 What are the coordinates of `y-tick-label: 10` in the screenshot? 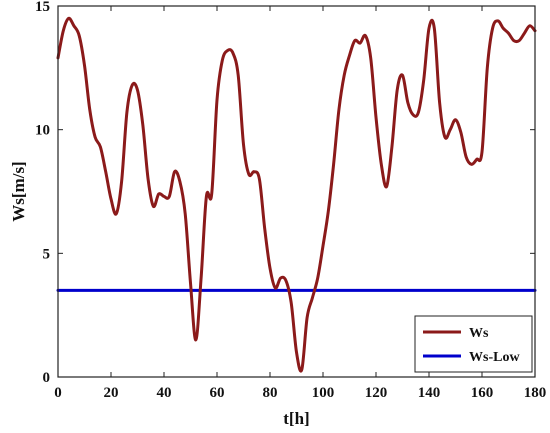 It's located at (42, 131).